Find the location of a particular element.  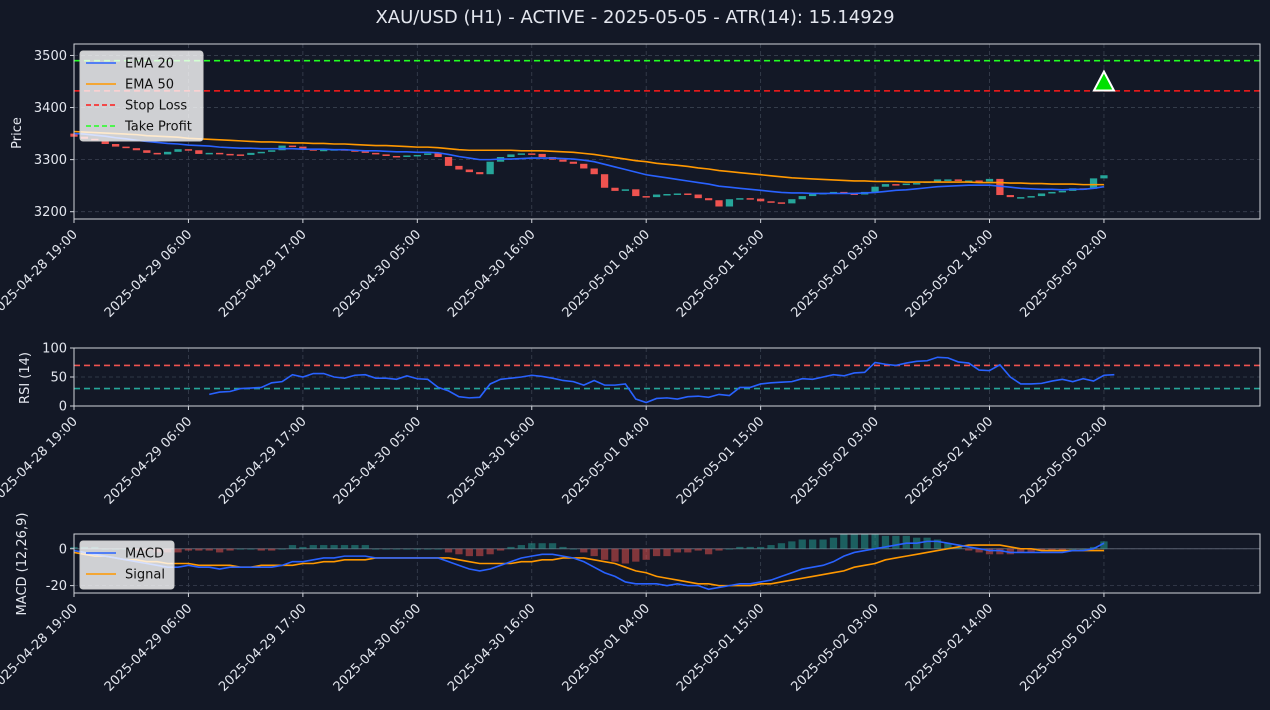

signal-line is located at coordinates (588, 565).